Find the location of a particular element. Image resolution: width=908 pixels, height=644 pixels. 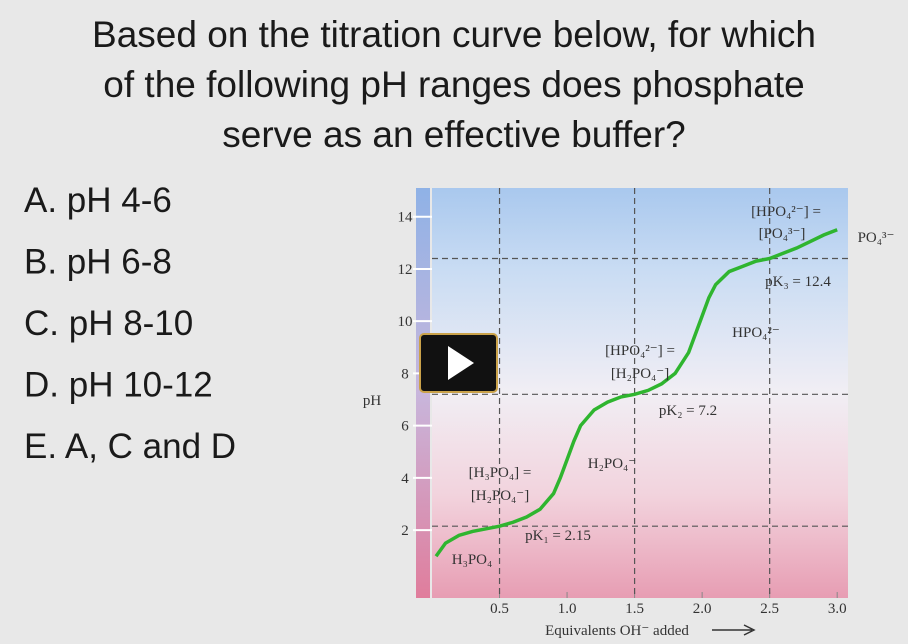

pk-label: pK₂ = 7.2 is located at coordinates (688, 411).